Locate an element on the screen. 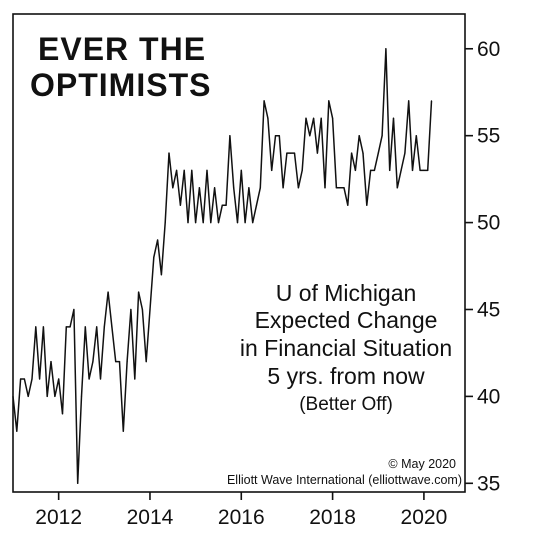  y-axis: 35 40 45 50 55 60 is located at coordinates (482, 266).